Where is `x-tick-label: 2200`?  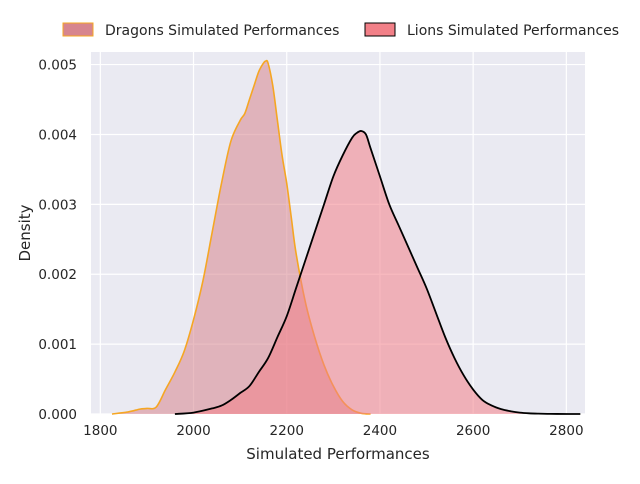
x-tick-label: 2200 is located at coordinates (287, 431).